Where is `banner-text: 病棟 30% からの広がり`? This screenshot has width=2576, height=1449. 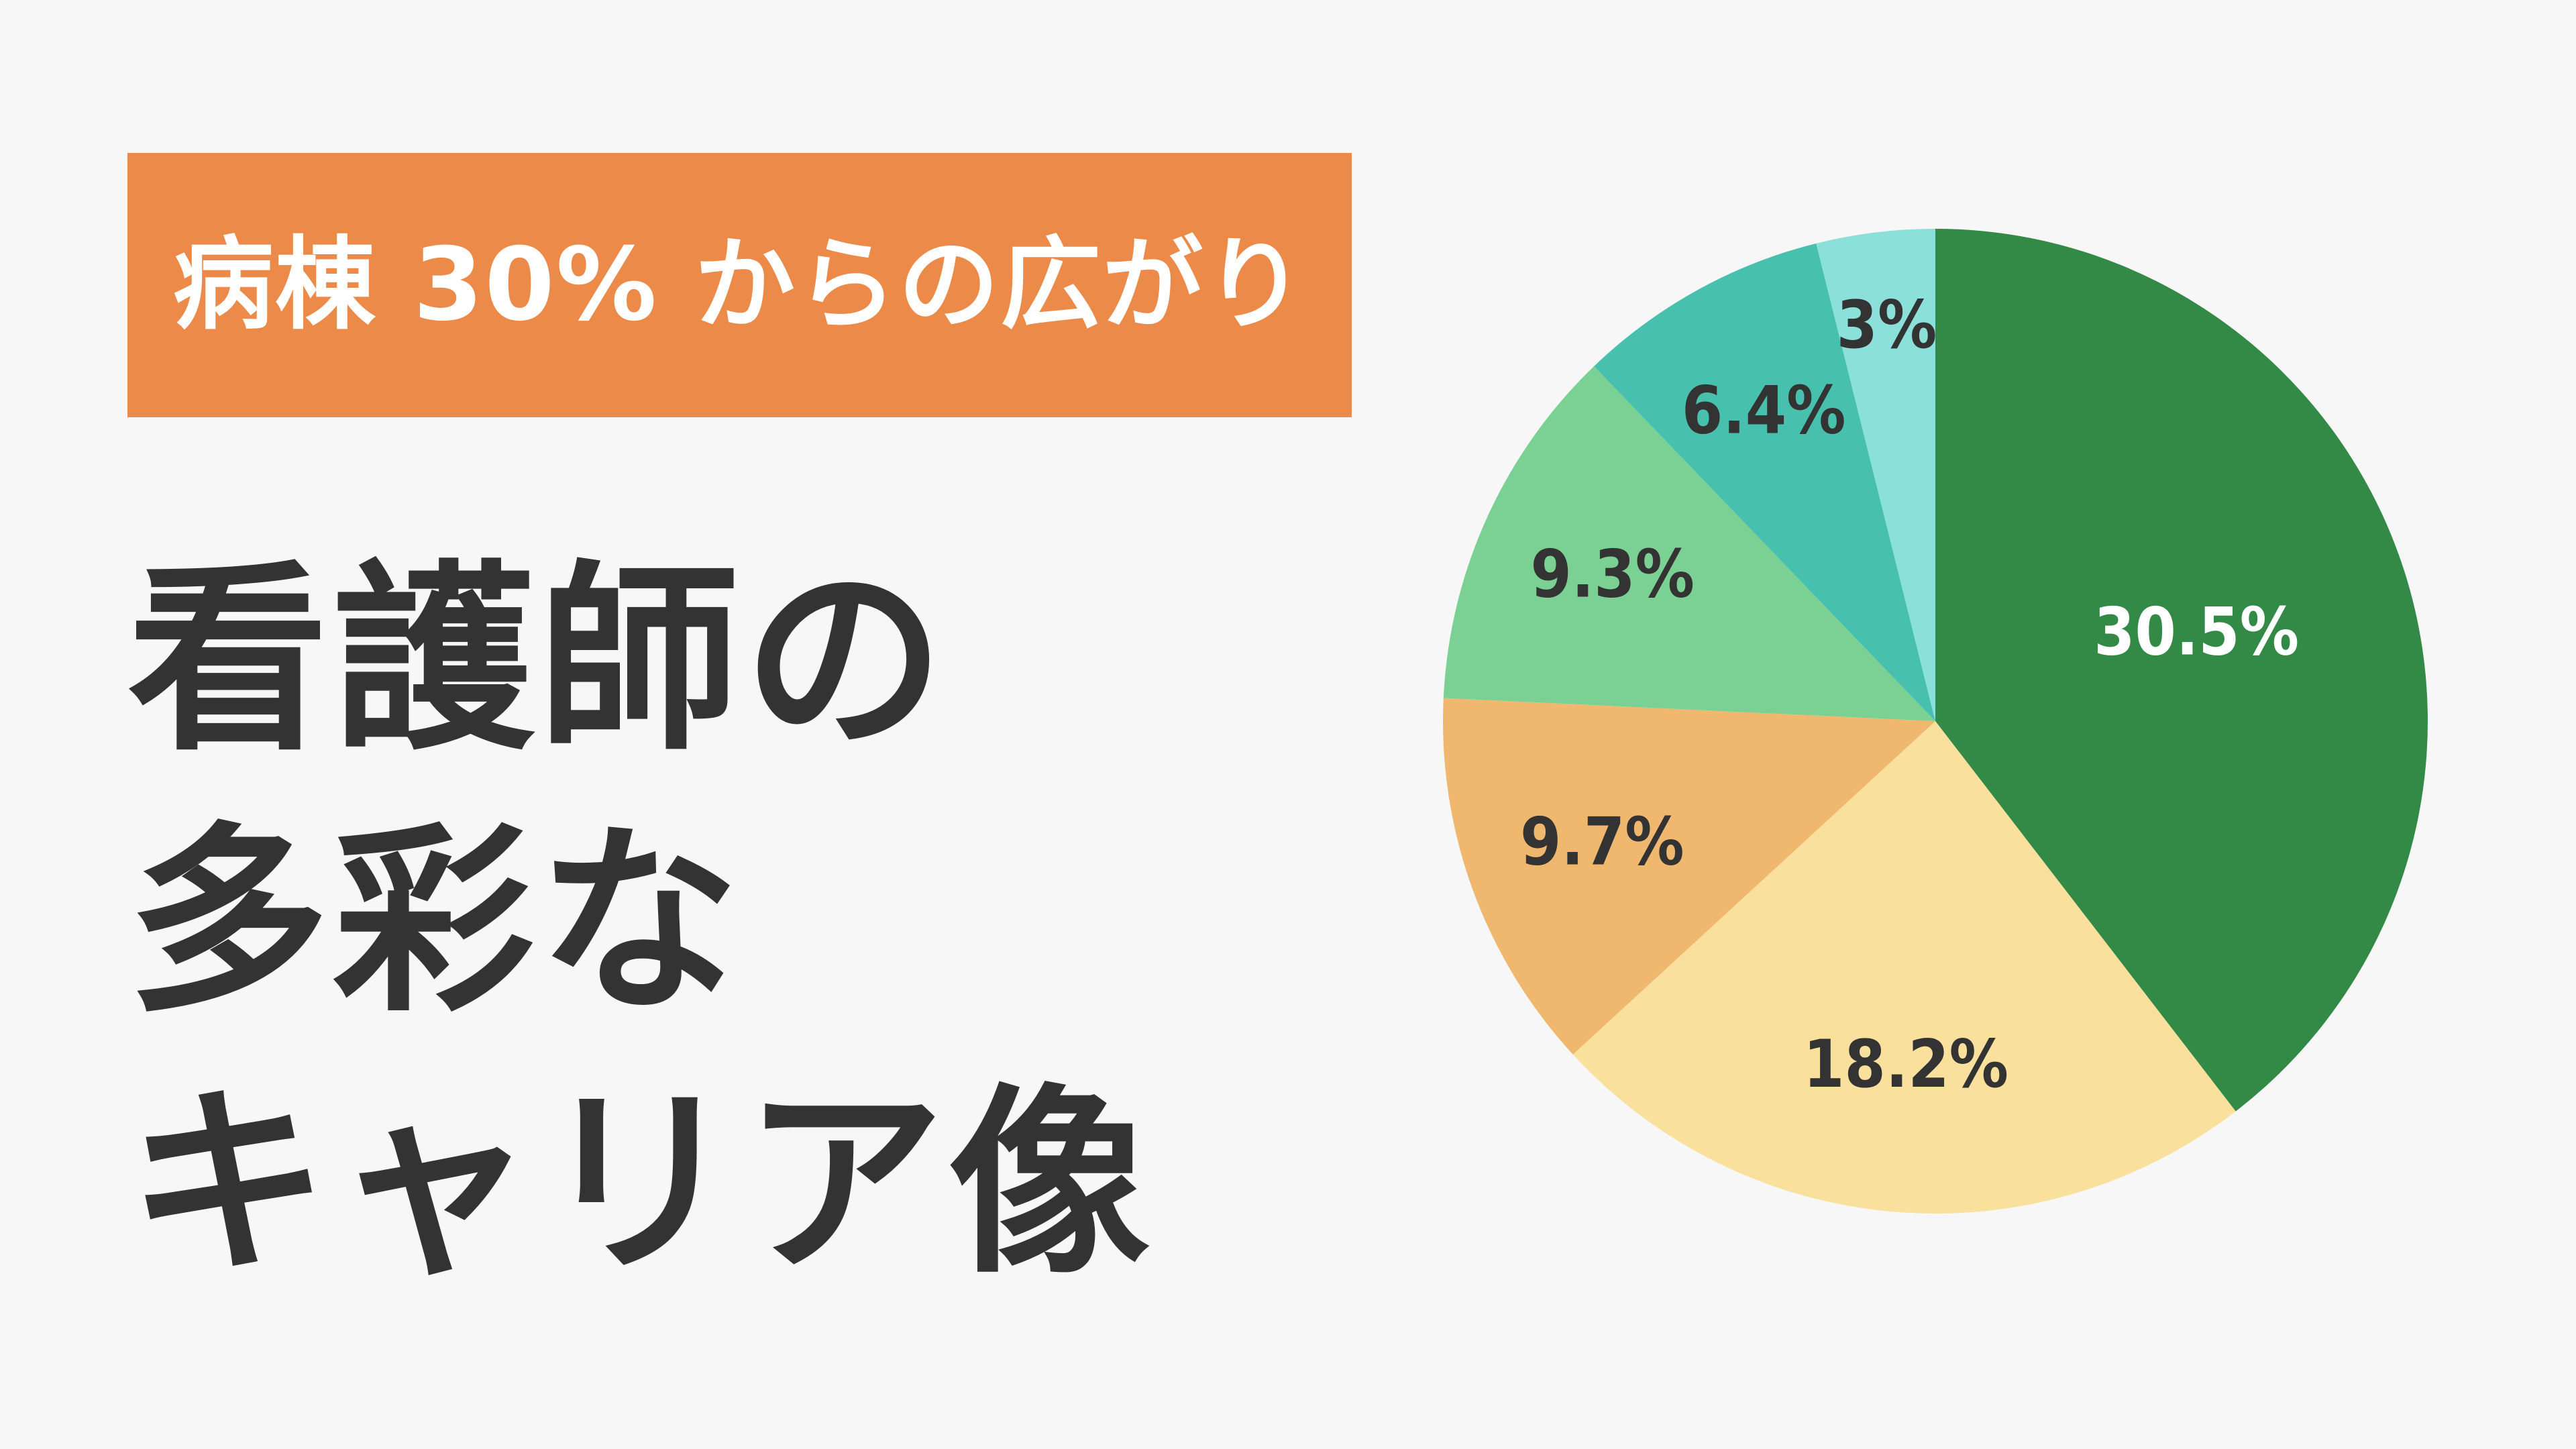
banner-text: 病棟 30% からの広がり is located at coordinates (739, 285).